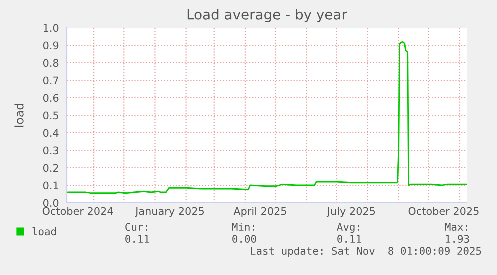 The image size is (497, 275). What do you see at coordinates (268, 16) in the screenshot?
I see `chart-title: Load average - by year` at bounding box center [268, 16].